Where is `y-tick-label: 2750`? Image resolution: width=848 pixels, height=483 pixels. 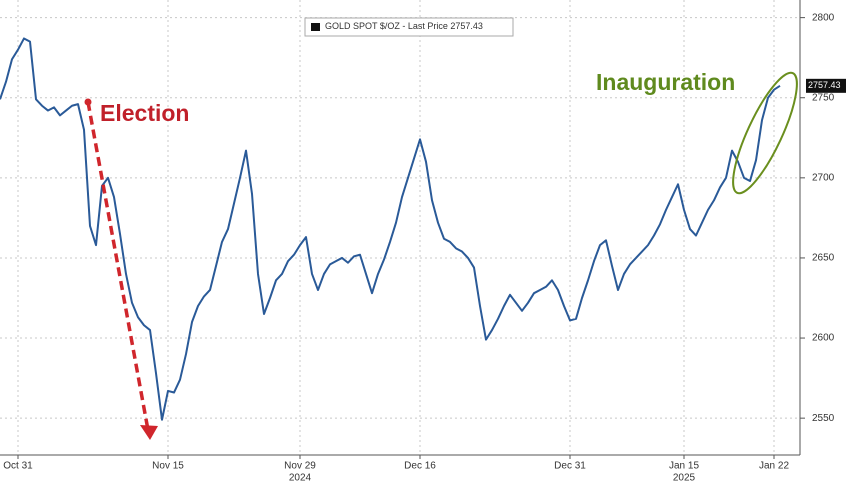 y-tick-label: 2750 is located at coordinates (823, 97).